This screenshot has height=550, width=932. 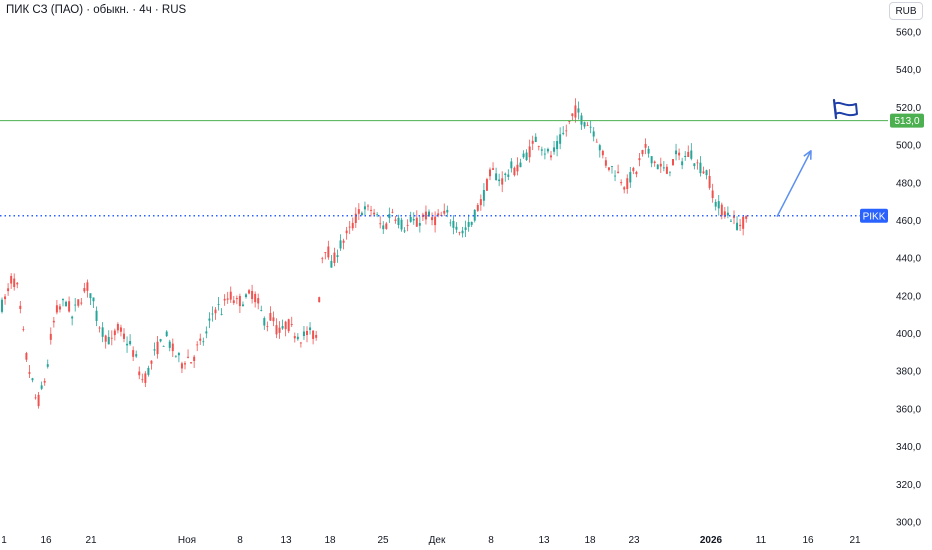 I want to click on y-tick-label: 360,0, so click(x=908, y=409).